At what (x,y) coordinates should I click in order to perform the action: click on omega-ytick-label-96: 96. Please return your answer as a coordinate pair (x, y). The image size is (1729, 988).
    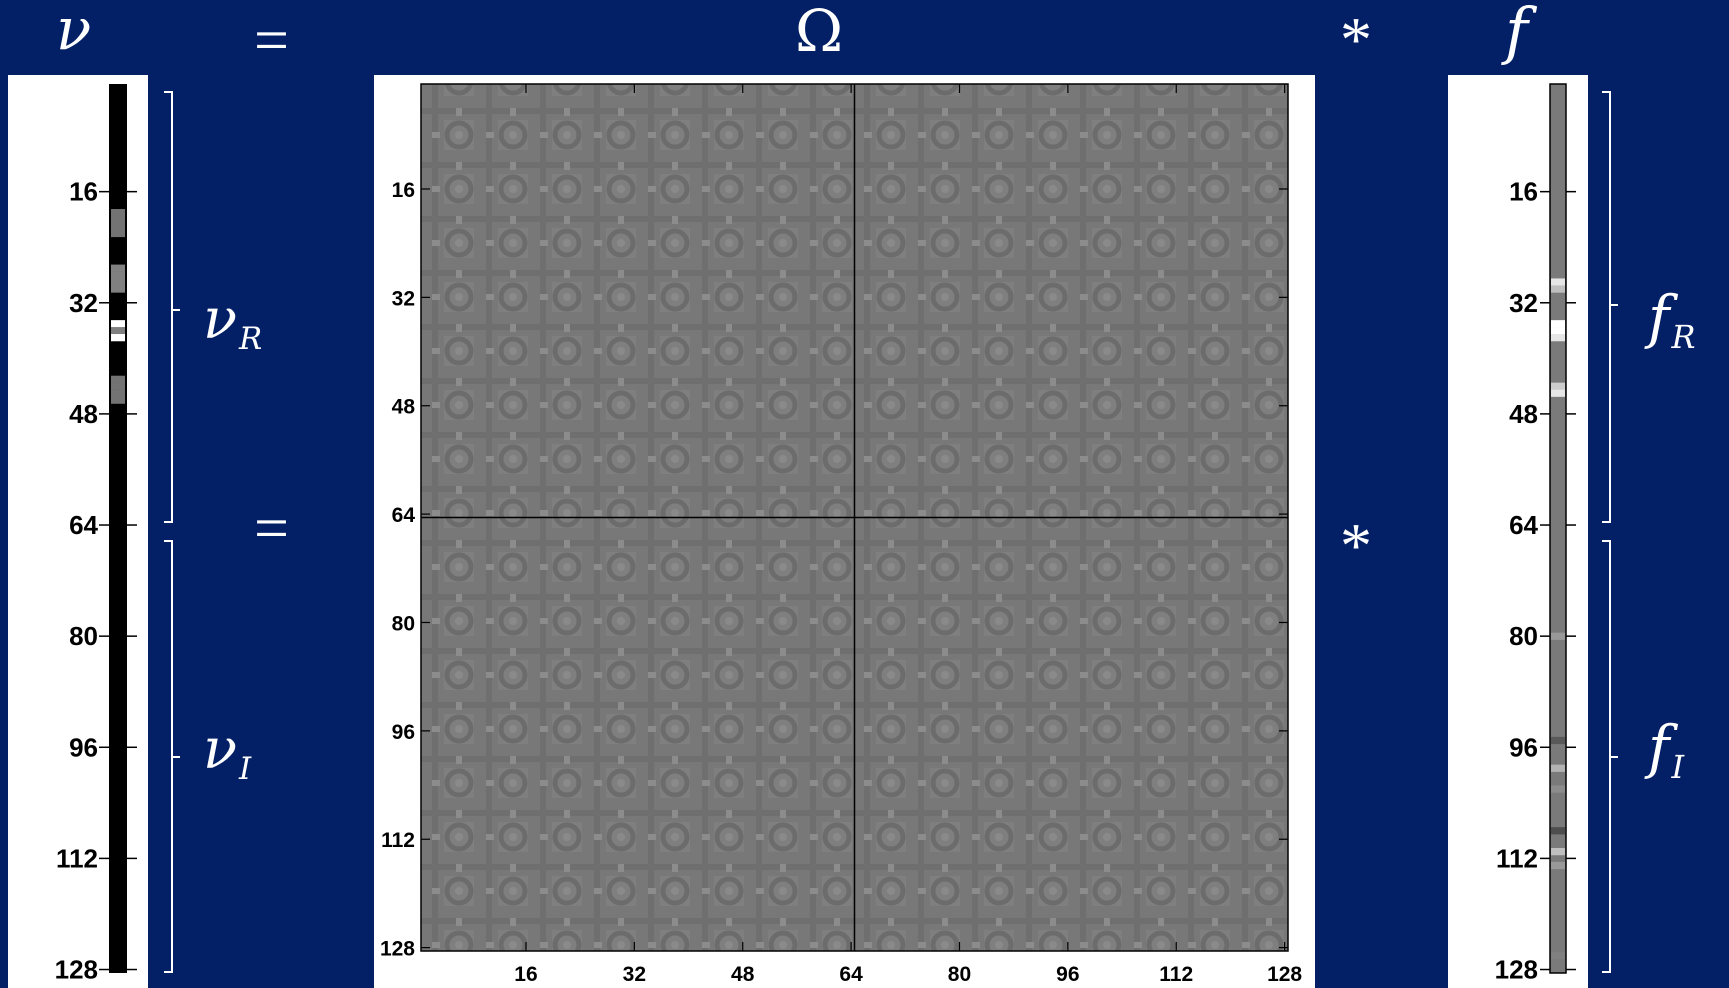
    Looking at the image, I should click on (403, 732).